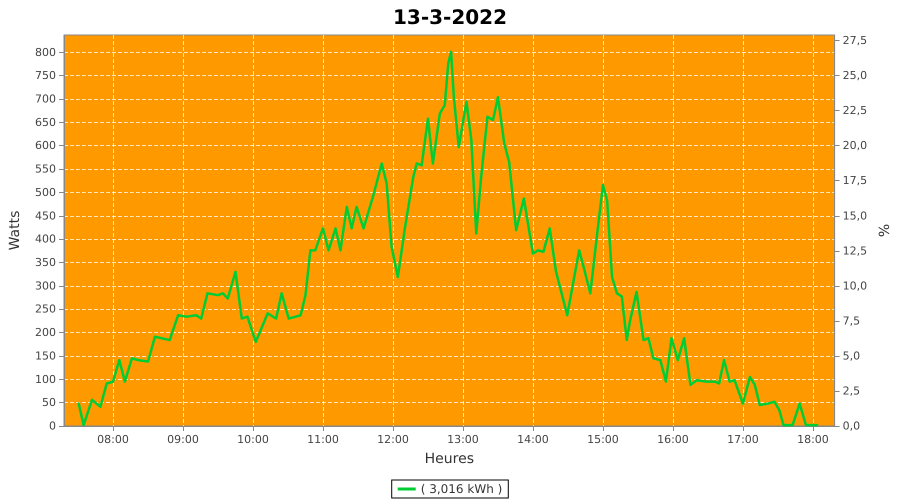 This screenshot has height=500, width=900. What do you see at coordinates (15, 230) in the screenshot?
I see `y-axis-title: Watts` at bounding box center [15, 230].